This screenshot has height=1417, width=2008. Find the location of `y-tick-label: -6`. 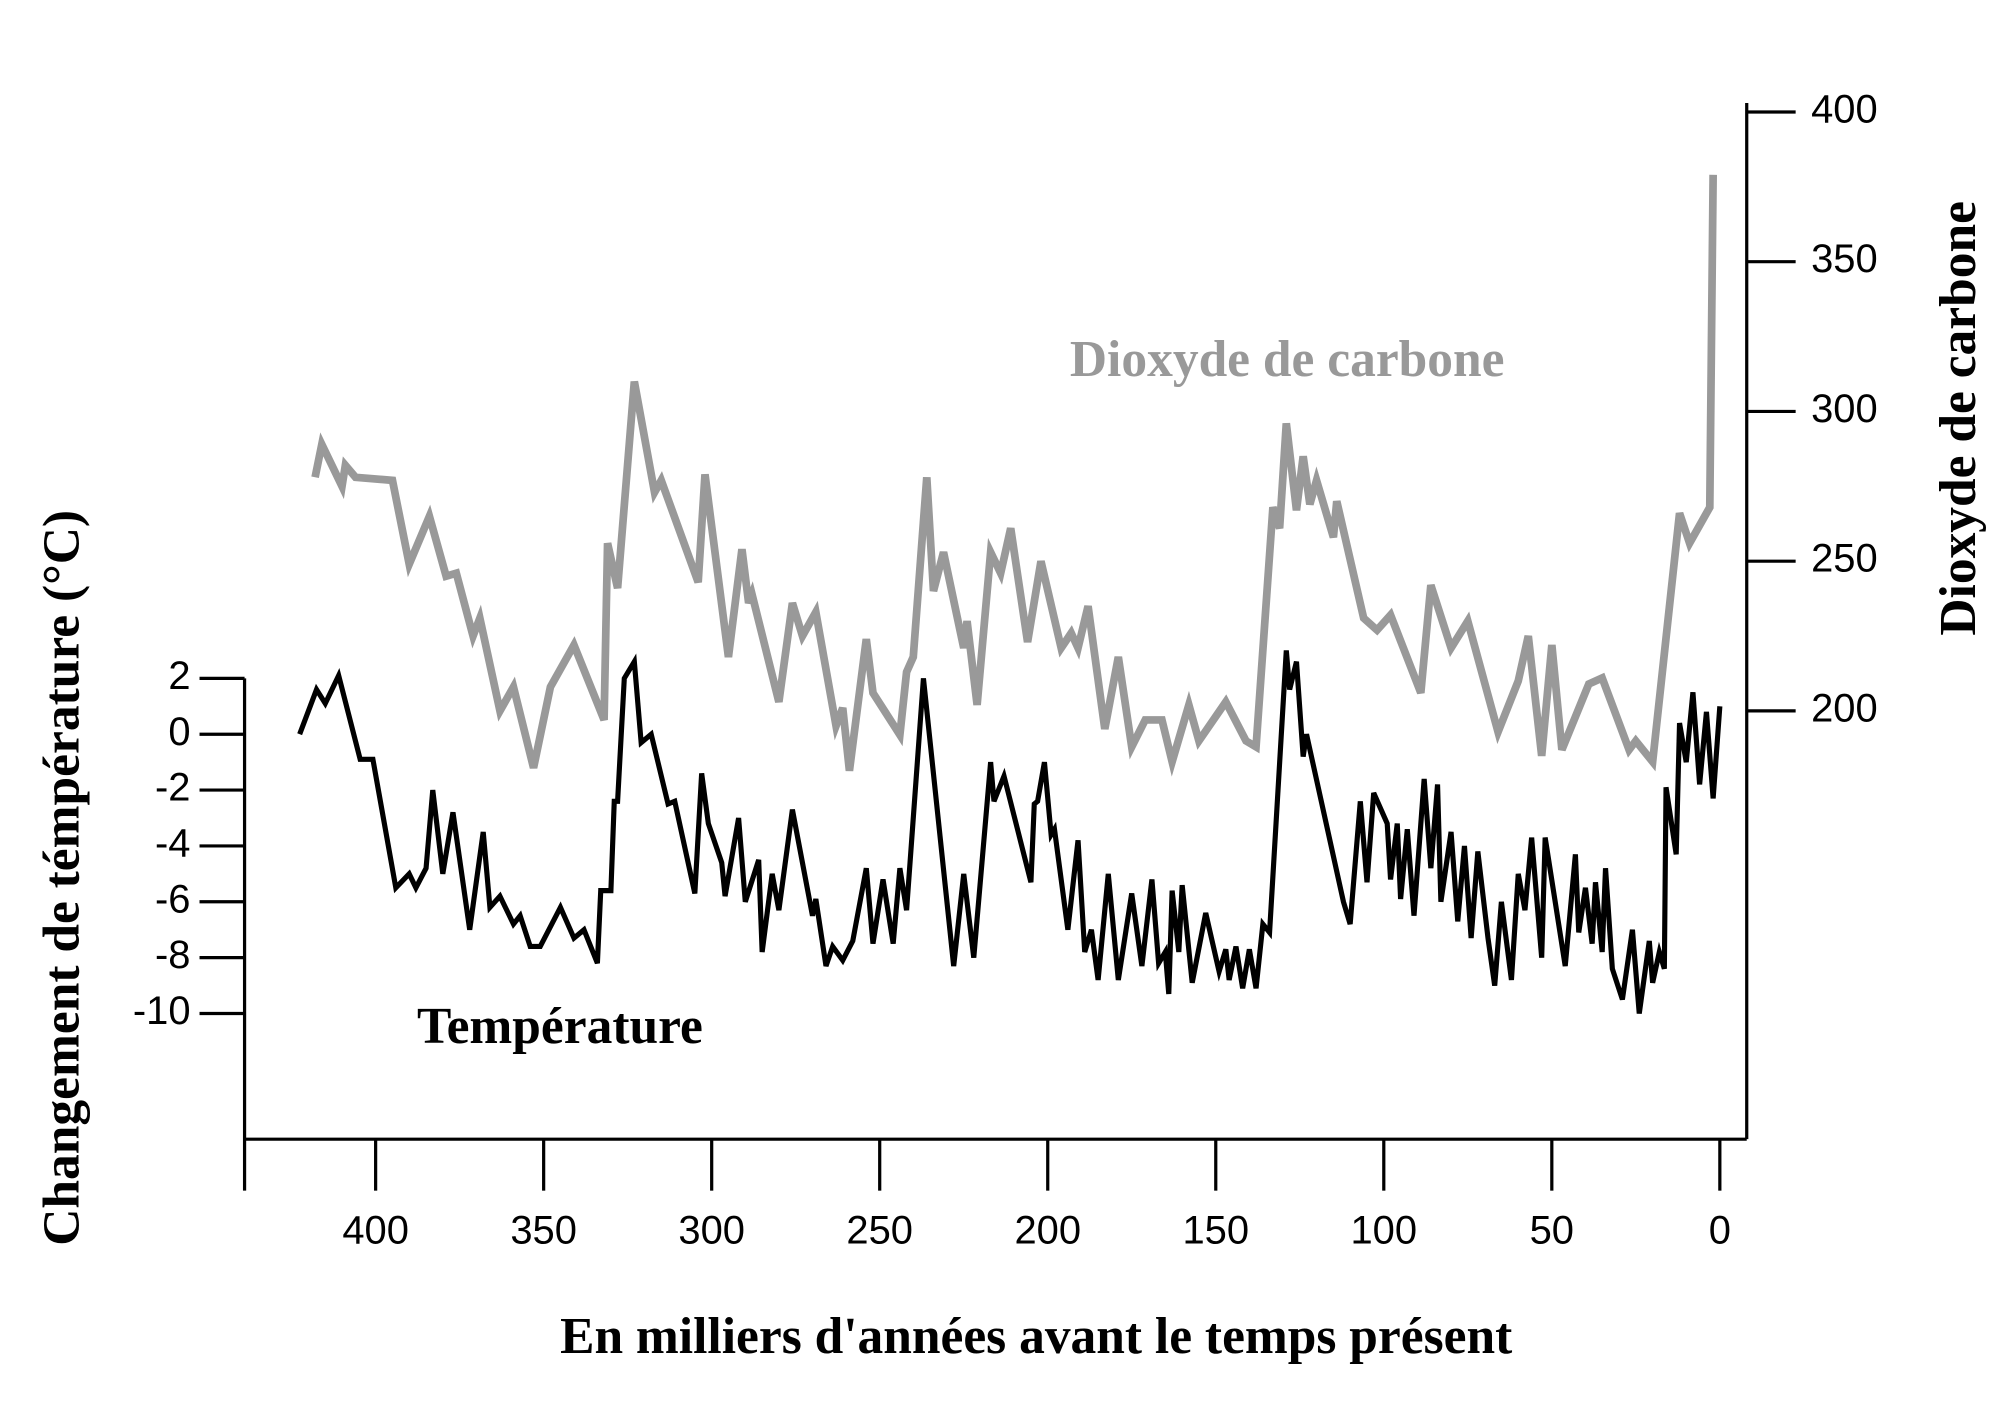

y-tick-label: -6 is located at coordinates (172, 899).